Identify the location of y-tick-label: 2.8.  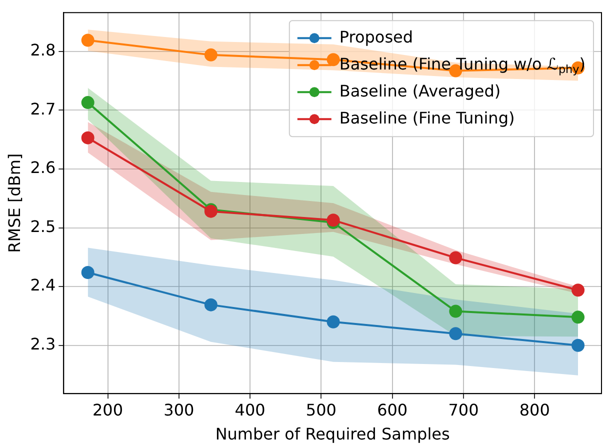
(43, 50).